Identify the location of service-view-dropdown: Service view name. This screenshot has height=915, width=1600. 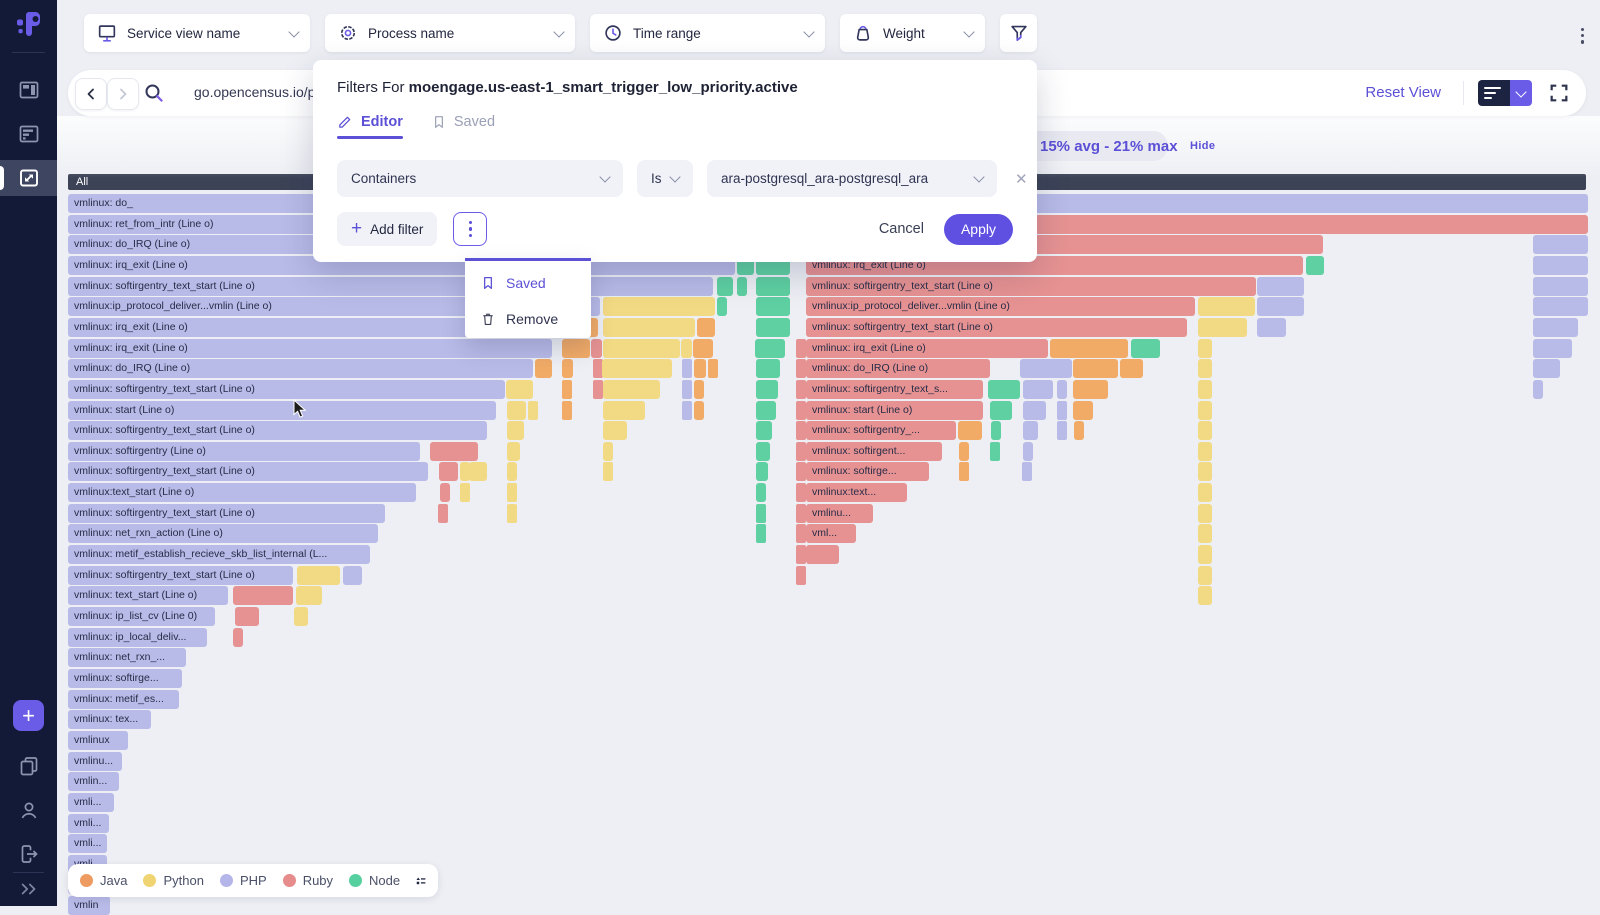
(197, 33).